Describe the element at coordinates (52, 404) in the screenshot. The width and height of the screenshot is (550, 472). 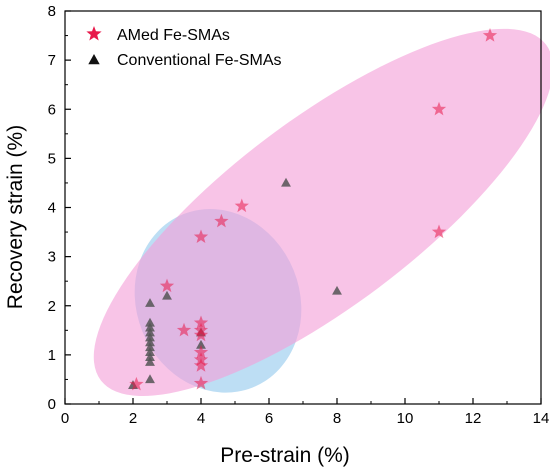
I see `y-tick-label: 0` at that location.